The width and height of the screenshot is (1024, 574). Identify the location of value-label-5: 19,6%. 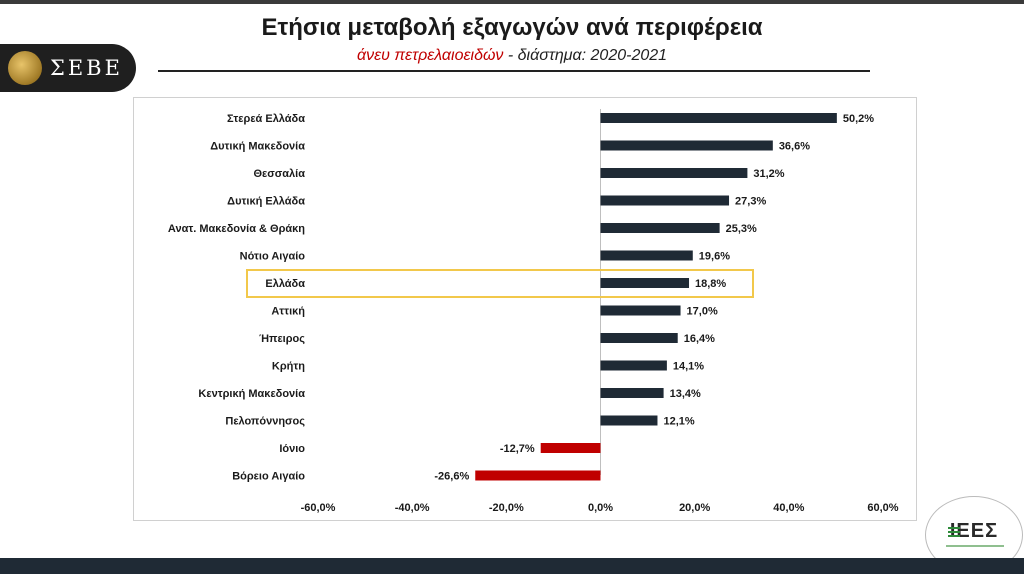
(714, 257).